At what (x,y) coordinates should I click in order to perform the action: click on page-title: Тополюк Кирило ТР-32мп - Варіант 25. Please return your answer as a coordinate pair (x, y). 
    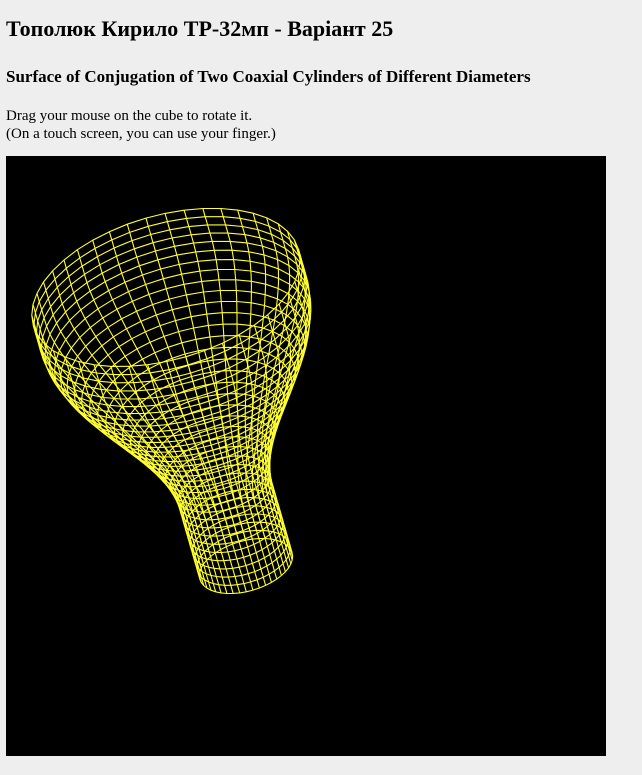
    Looking at the image, I should click on (200, 28).